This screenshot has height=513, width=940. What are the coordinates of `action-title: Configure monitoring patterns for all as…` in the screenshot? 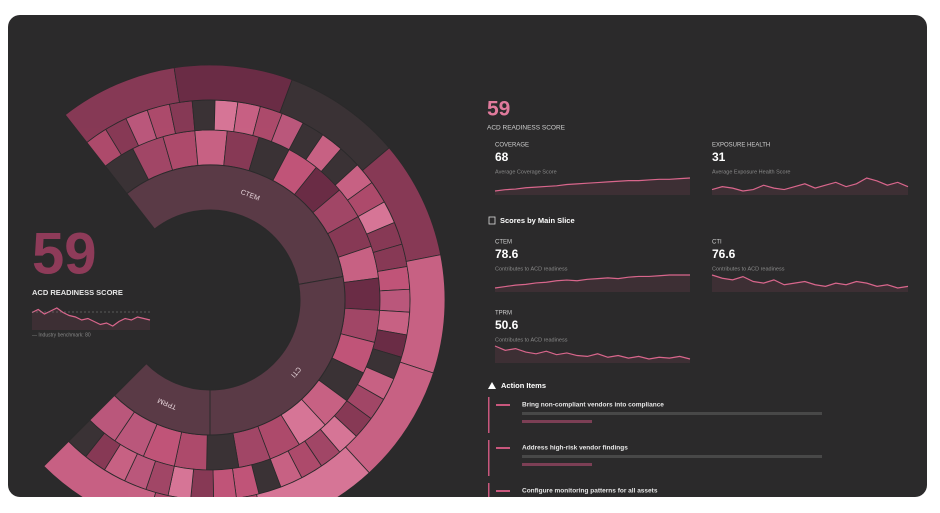 It's located at (590, 491).